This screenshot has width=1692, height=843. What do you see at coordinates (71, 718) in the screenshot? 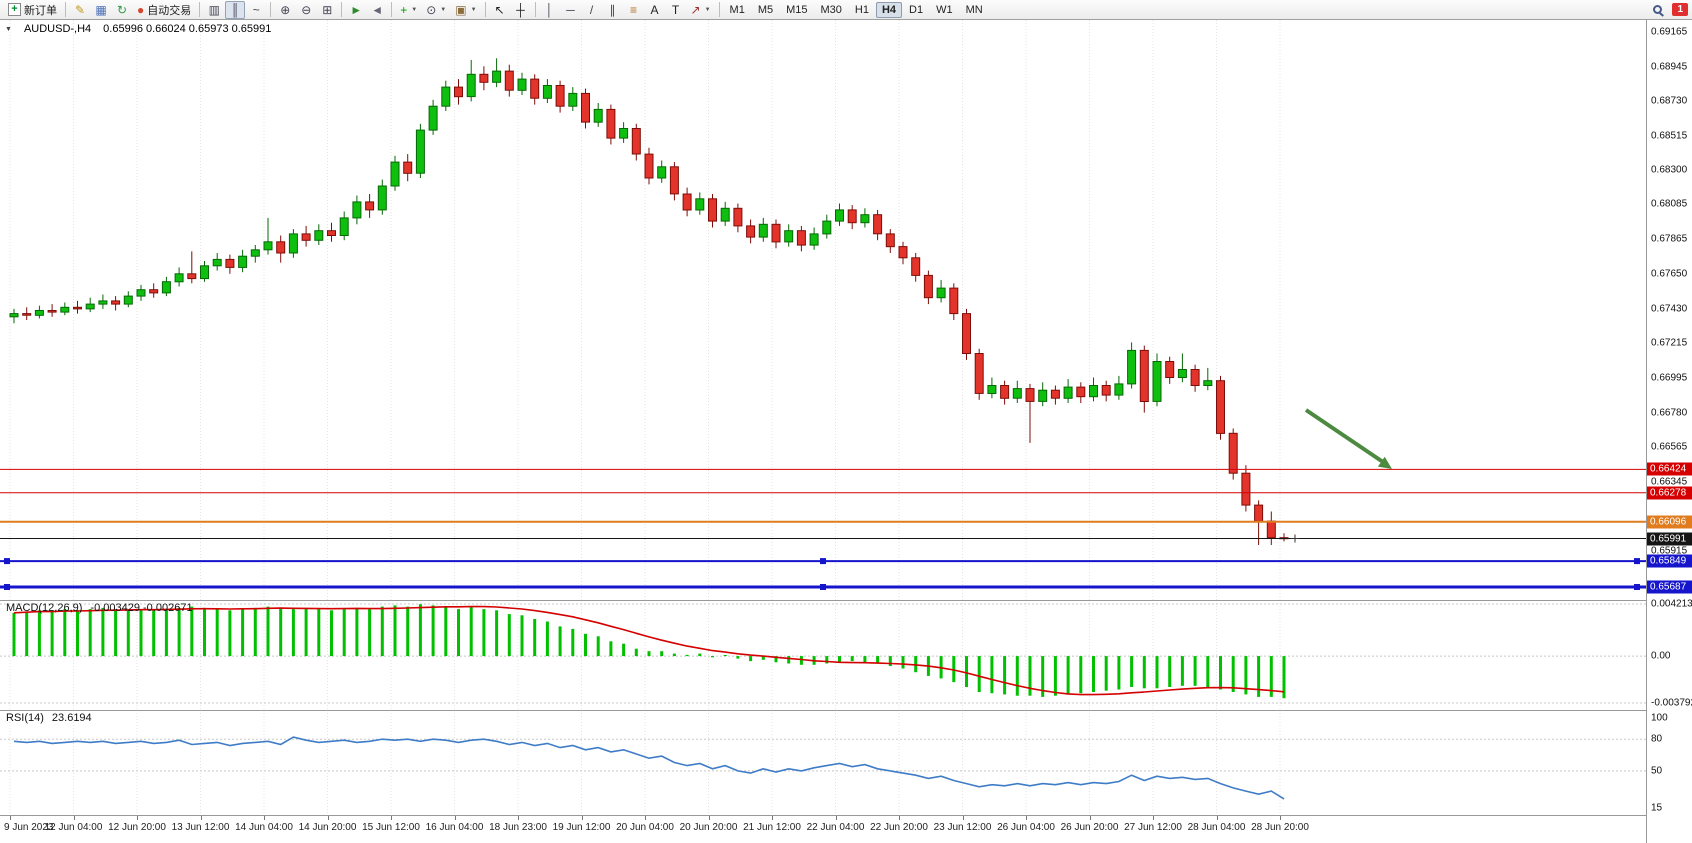
I see `rsi-label-value: 23.6194` at bounding box center [71, 718].